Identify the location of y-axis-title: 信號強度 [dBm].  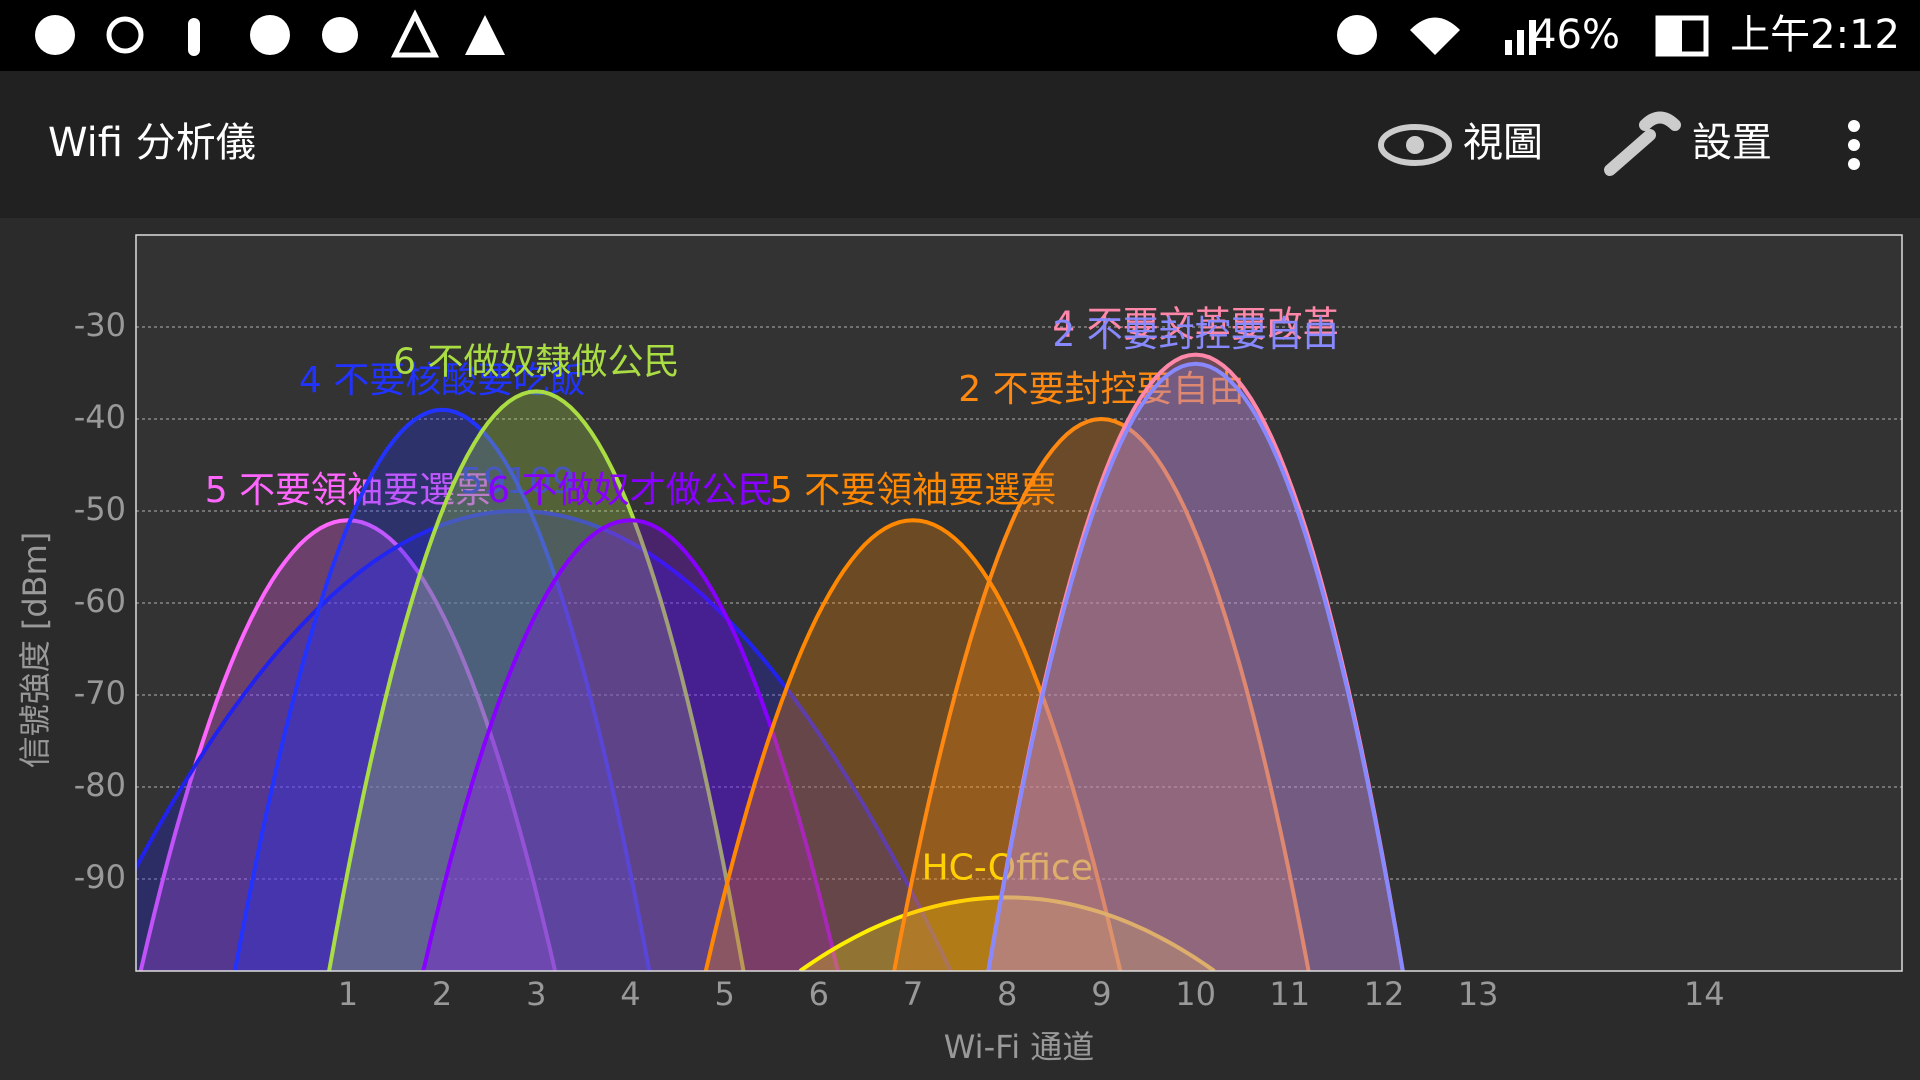
(35, 650).